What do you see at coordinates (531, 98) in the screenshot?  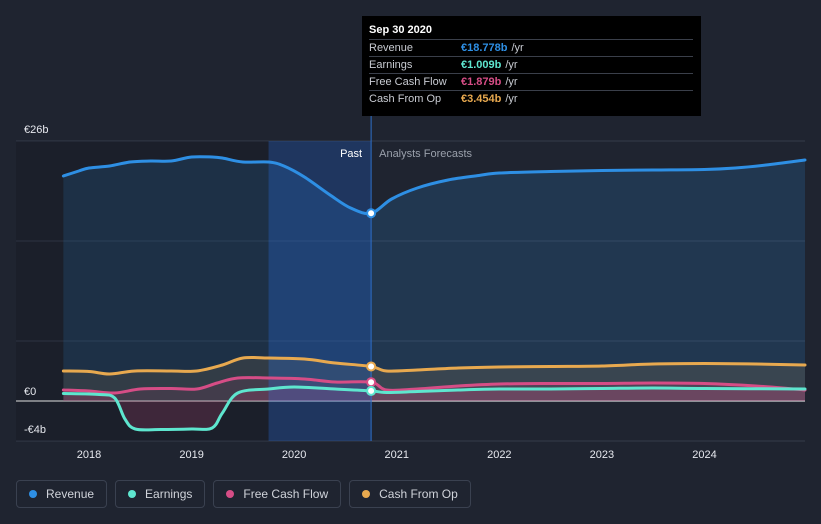 I see `tooltip-row-cash-from-op: Cash From Op €3.454b /yr` at bounding box center [531, 98].